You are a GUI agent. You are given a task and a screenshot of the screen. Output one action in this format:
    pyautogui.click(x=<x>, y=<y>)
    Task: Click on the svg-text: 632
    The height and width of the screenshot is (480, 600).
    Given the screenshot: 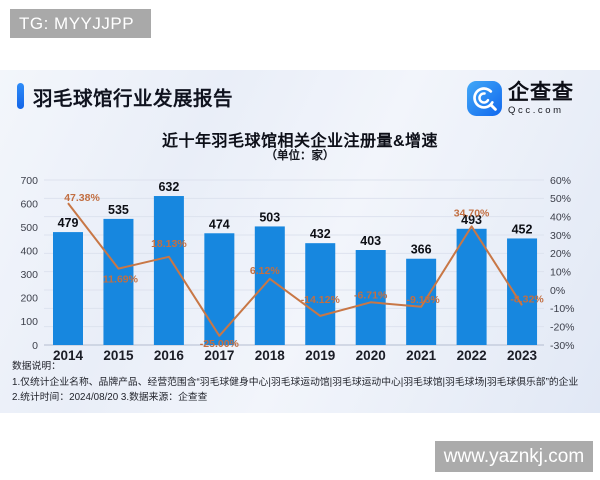 What is the action you would take?
    pyautogui.click(x=168, y=187)
    